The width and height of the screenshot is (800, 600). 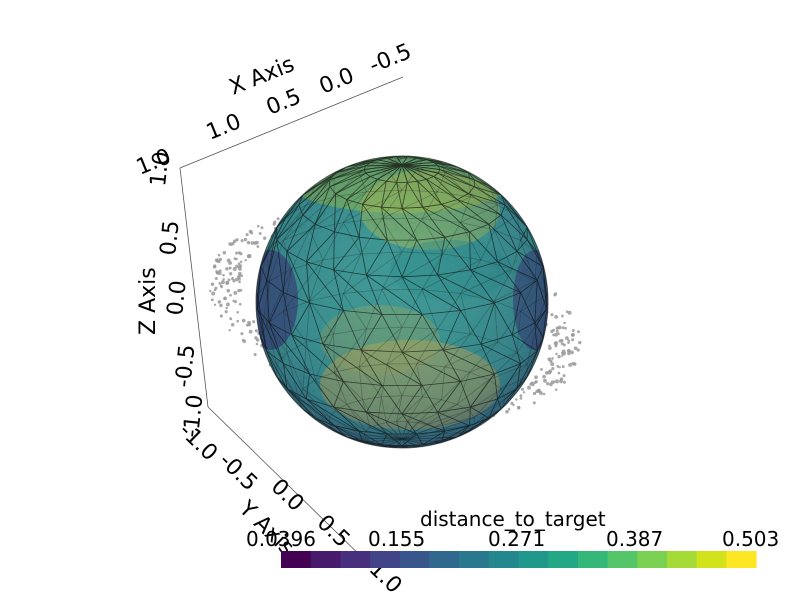 I want to click on z-tick: -1.0, so click(x=193, y=415).